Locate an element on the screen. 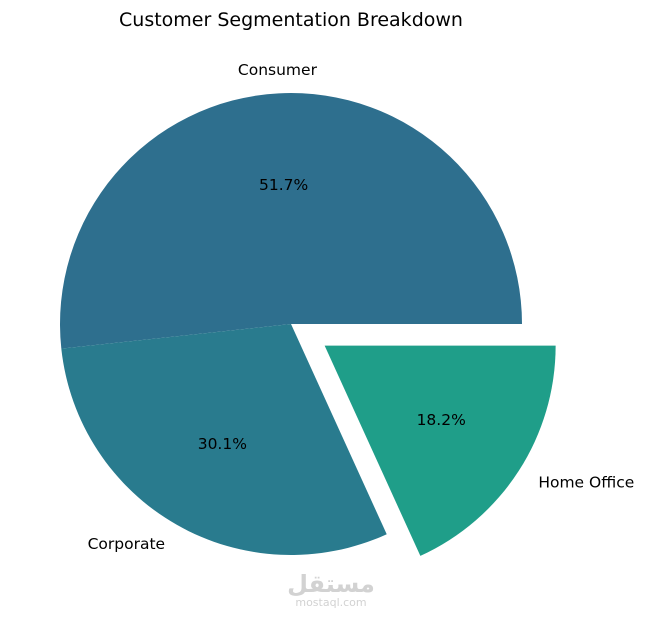 The height and width of the screenshot is (621, 661). watermark-latin: mostaql.com is located at coordinates (330, 602).